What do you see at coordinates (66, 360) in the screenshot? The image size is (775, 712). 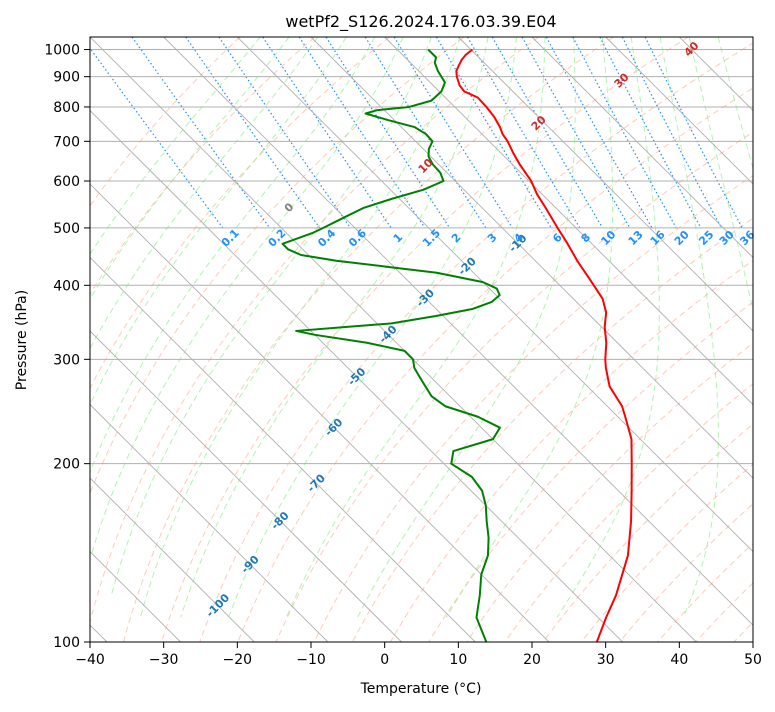 I see `y-tick-label: 300` at bounding box center [66, 360].